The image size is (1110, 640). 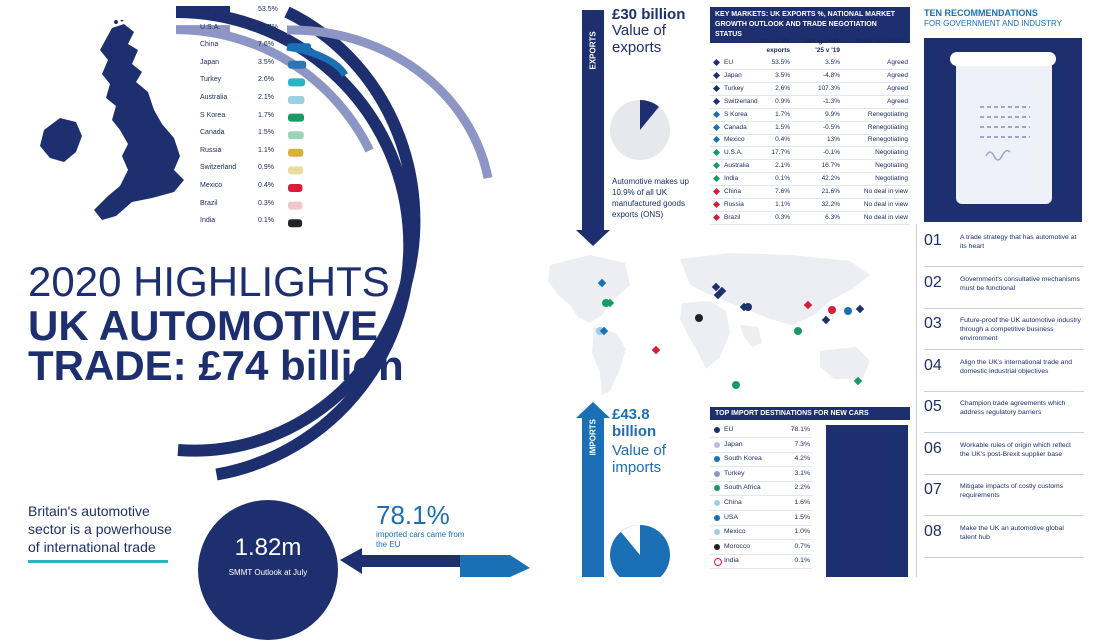 I want to click on import-country-name: South Africa, so click(x=742, y=488).